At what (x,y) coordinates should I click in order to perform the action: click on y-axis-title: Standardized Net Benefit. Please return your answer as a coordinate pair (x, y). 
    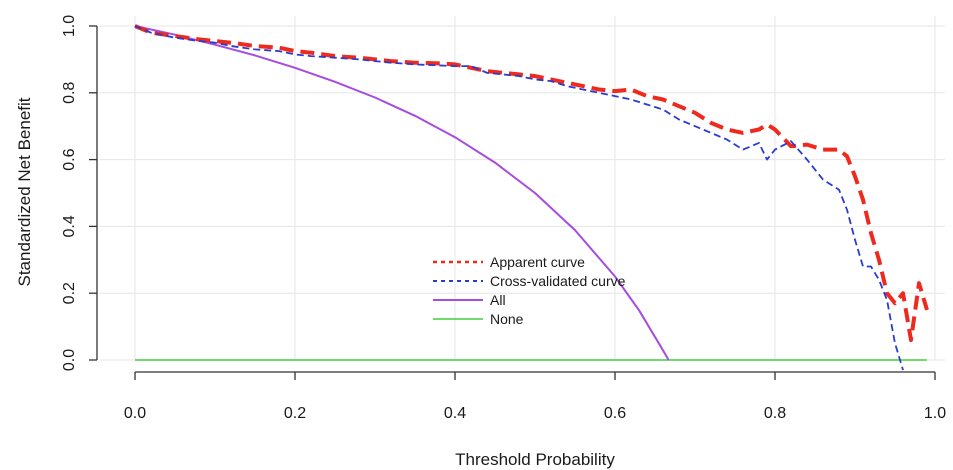
    Looking at the image, I should click on (24, 191).